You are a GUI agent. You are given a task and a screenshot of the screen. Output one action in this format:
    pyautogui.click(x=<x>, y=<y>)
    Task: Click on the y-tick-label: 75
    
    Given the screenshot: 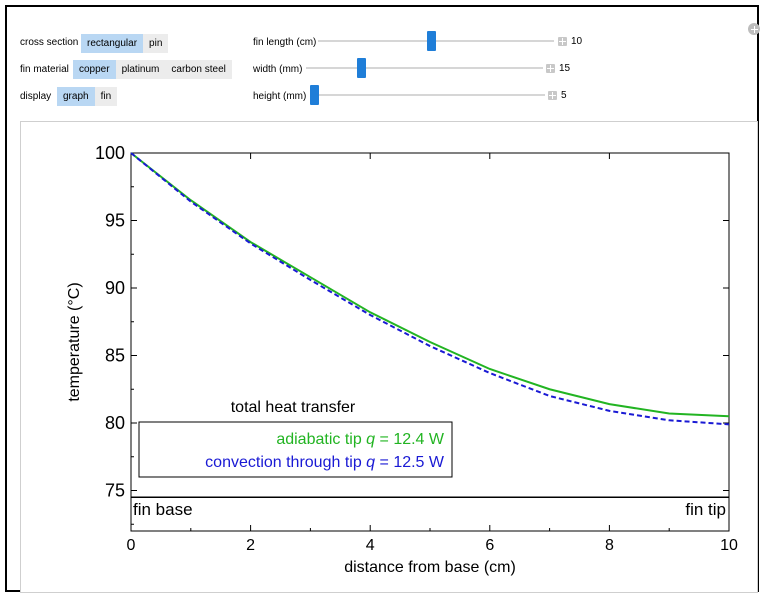 What is the action you would take?
    pyautogui.click(x=115, y=491)
    